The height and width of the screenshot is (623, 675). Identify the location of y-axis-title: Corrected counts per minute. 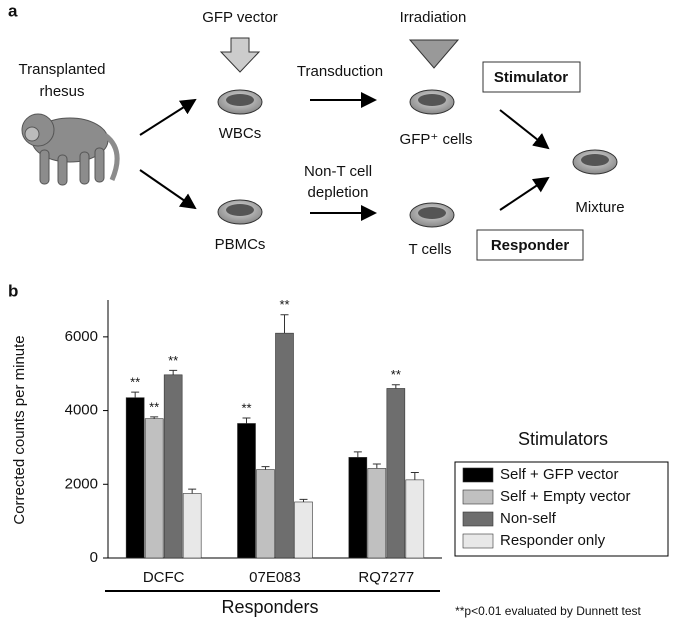
(19, 429).